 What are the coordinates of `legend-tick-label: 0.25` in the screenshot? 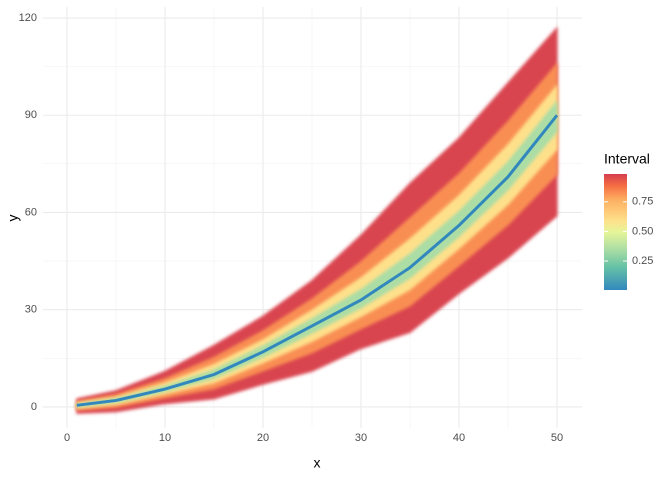 It's located at (642, 261).